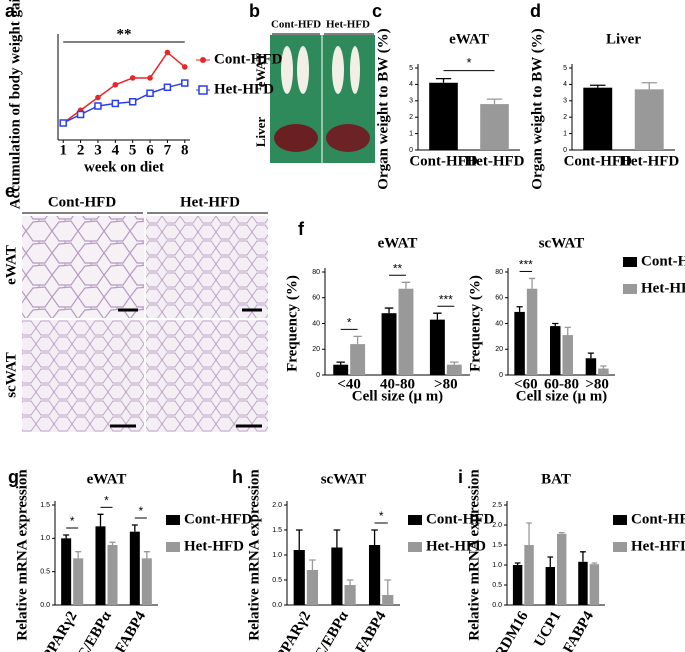 The height and width of the screenshot is (652, 685). I want to click on x-tick-label: Het-HFD, so click(649, 161).